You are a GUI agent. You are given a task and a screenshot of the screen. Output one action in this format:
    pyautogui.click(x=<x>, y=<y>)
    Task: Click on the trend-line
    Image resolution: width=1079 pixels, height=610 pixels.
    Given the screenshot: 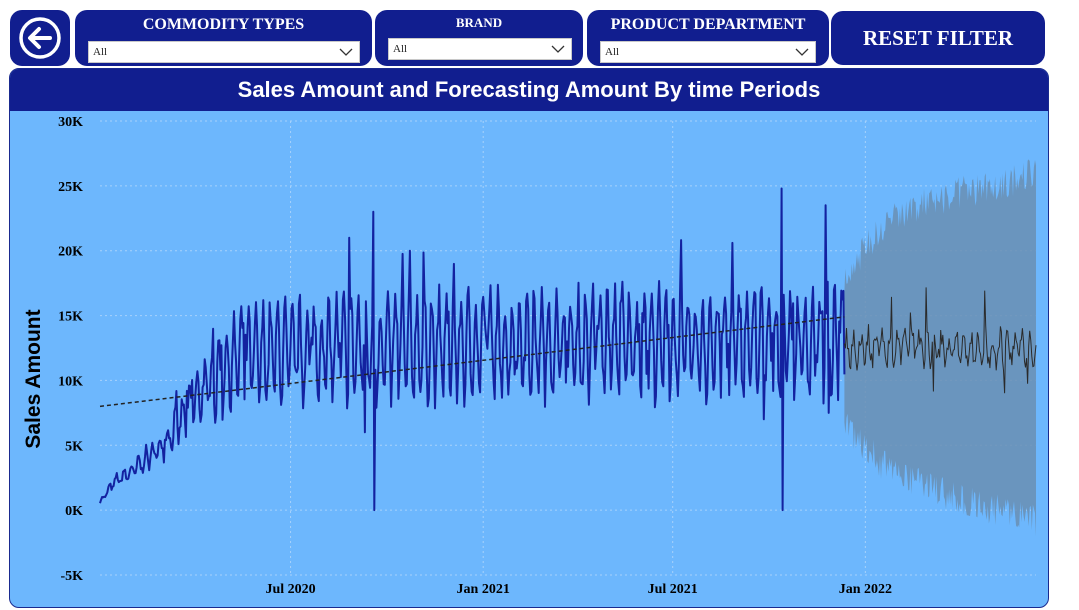 What is the action you would take?
    pyautogui.click(x=472, y=362)
    